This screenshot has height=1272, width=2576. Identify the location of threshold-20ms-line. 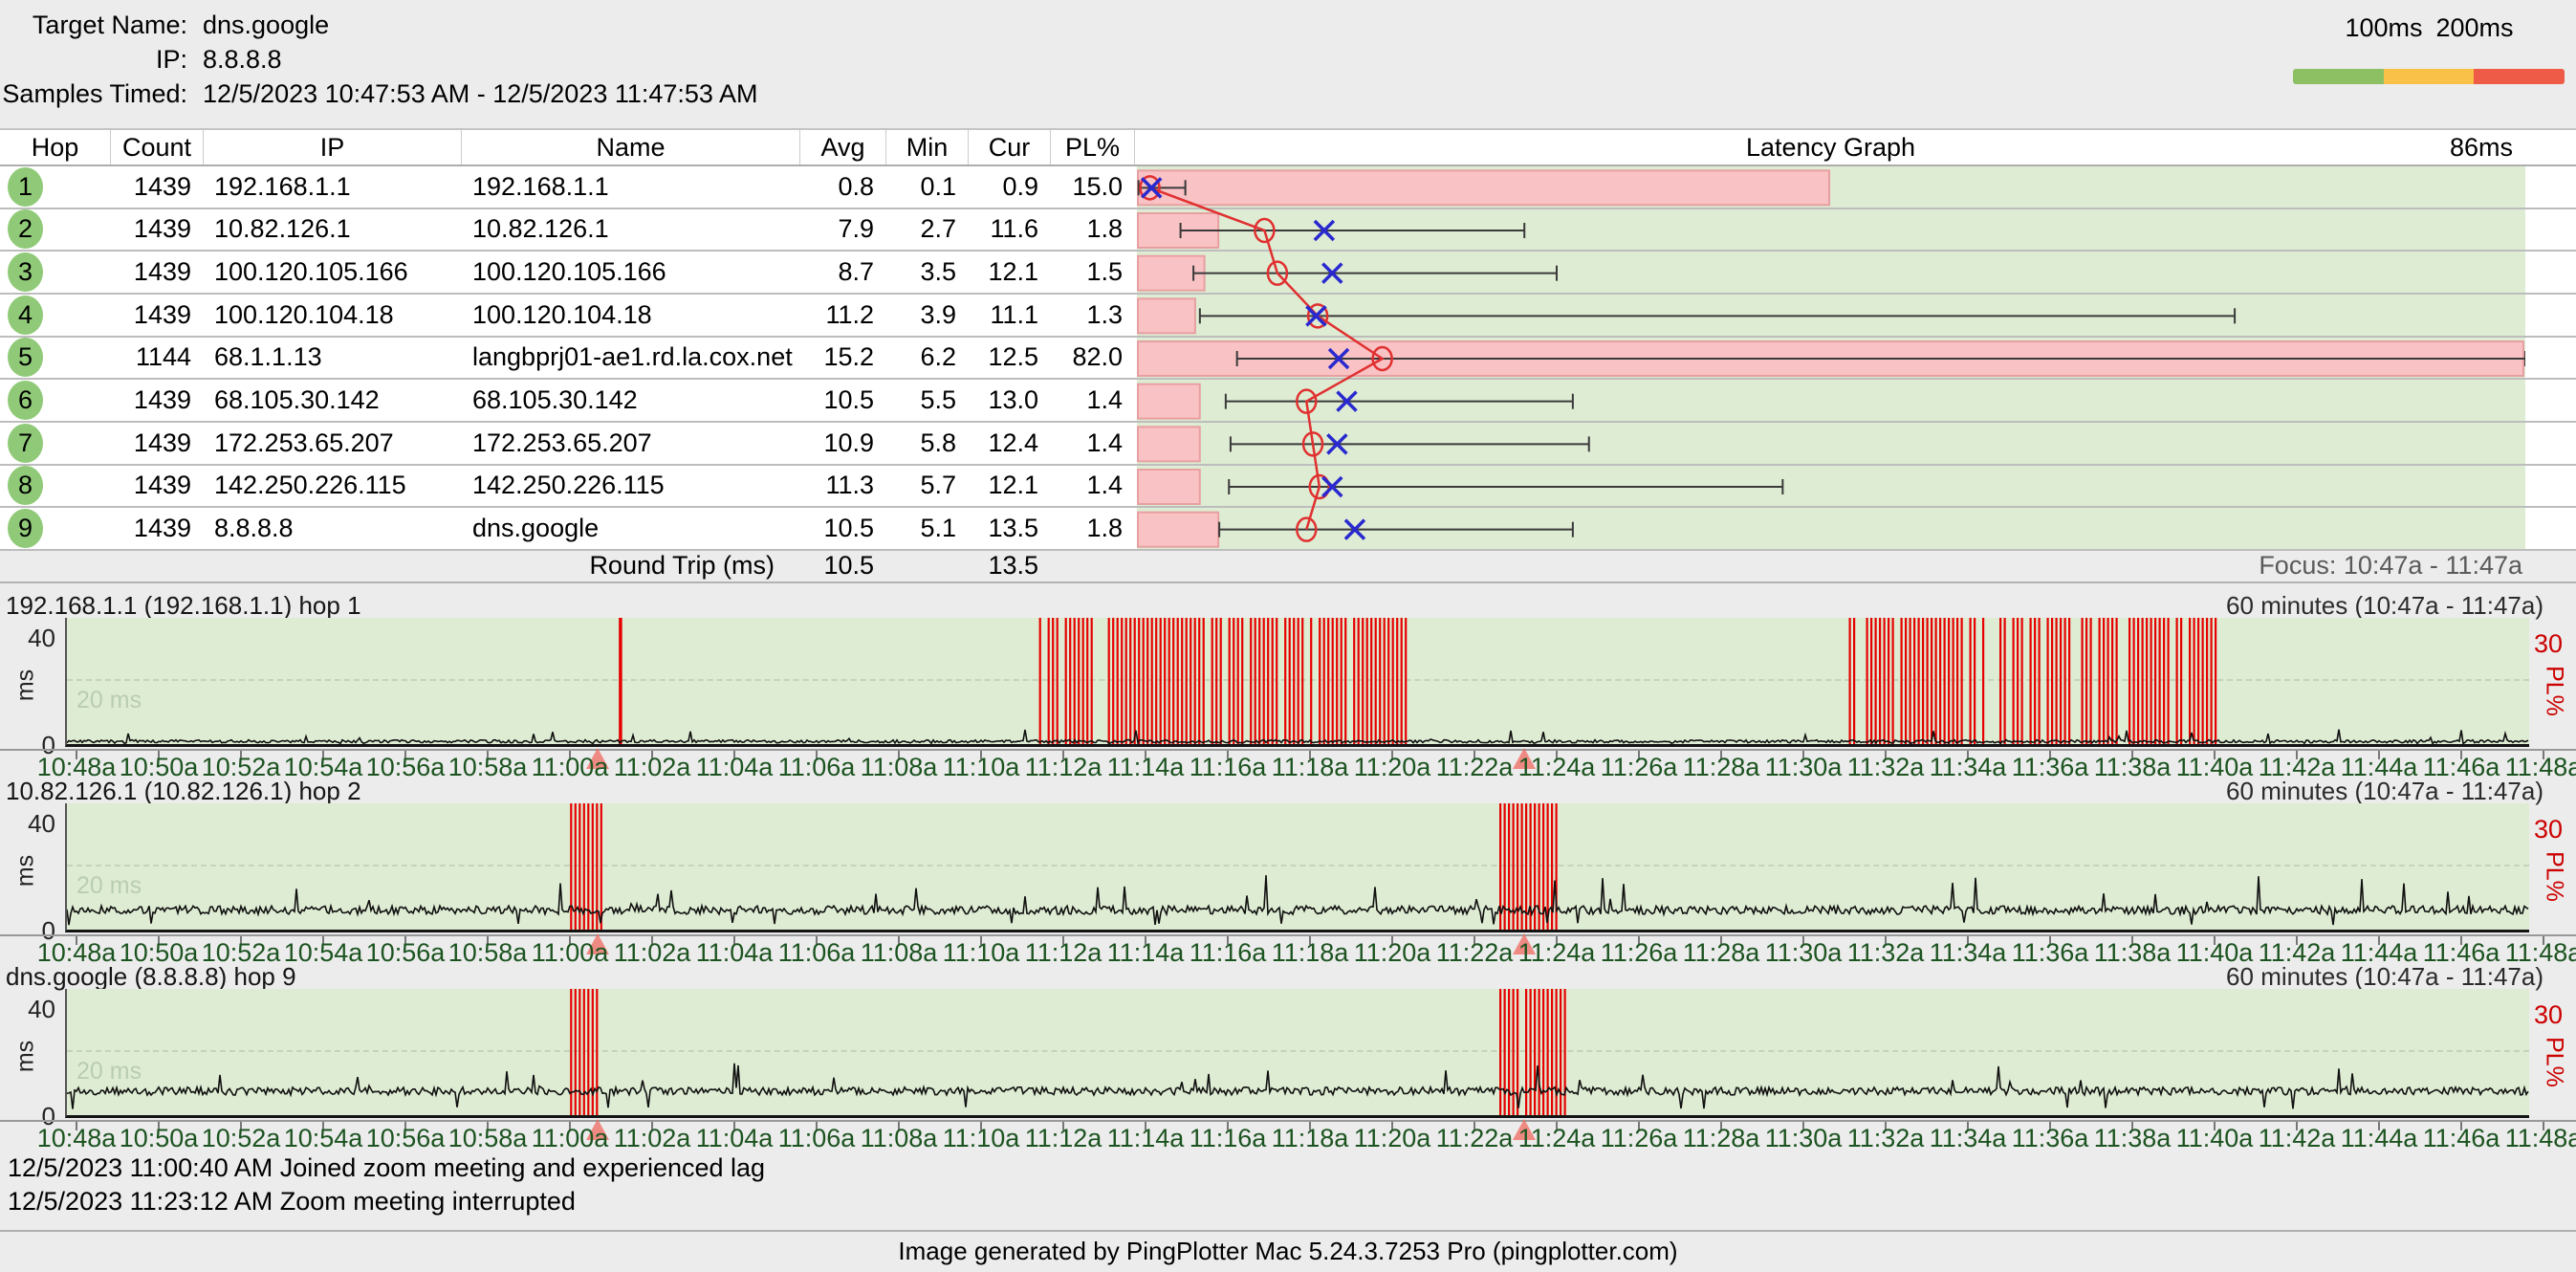
(1298, 865).